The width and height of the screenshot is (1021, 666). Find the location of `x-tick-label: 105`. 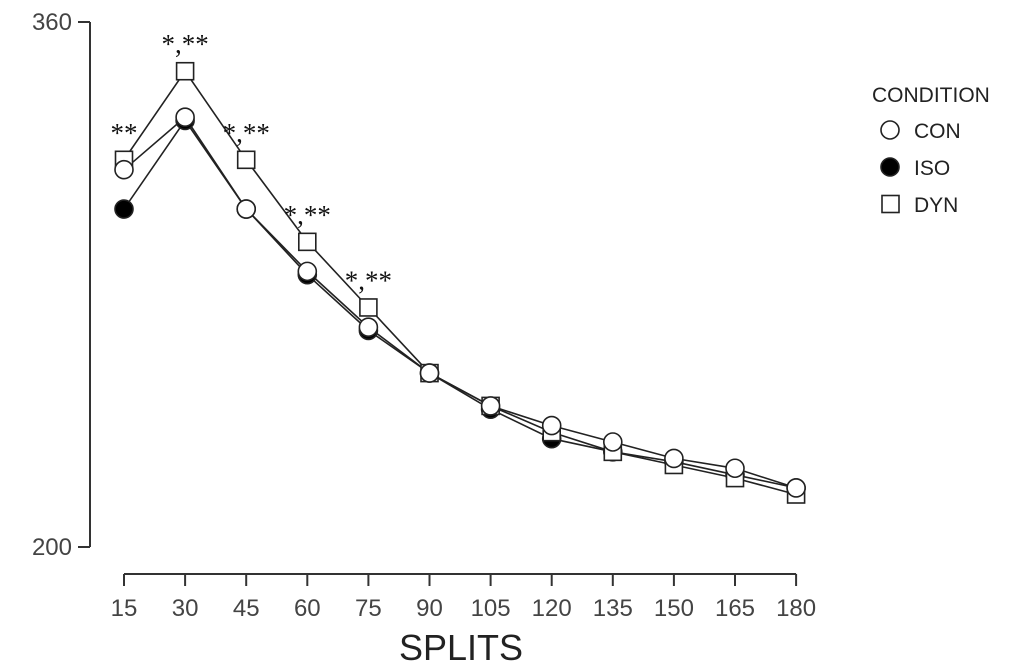

x-tick-label: 105 is located at coordinates (491, 608).